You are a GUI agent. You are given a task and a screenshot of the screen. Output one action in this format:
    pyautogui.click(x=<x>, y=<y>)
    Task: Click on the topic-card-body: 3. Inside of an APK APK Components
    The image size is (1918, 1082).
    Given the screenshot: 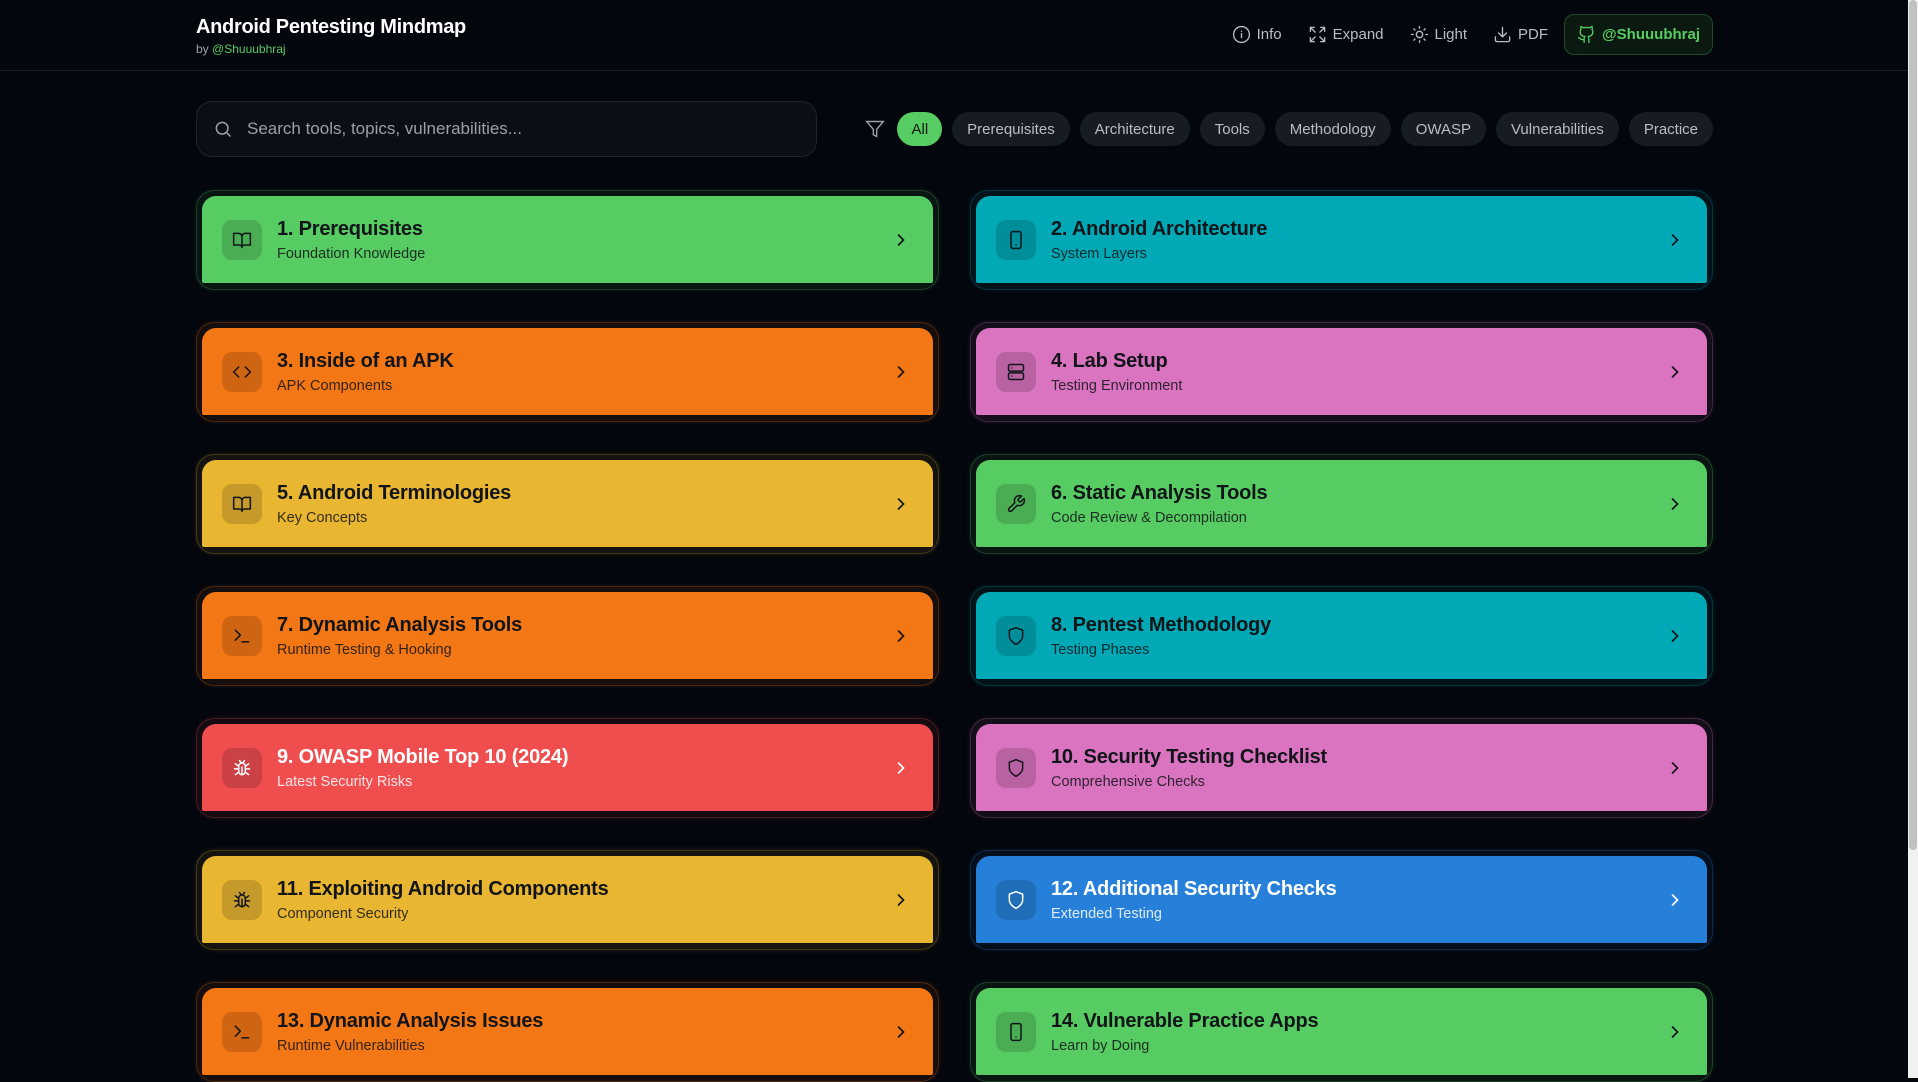 What is the action you would take?
    pyautogui.click(x=567, y=371)
    